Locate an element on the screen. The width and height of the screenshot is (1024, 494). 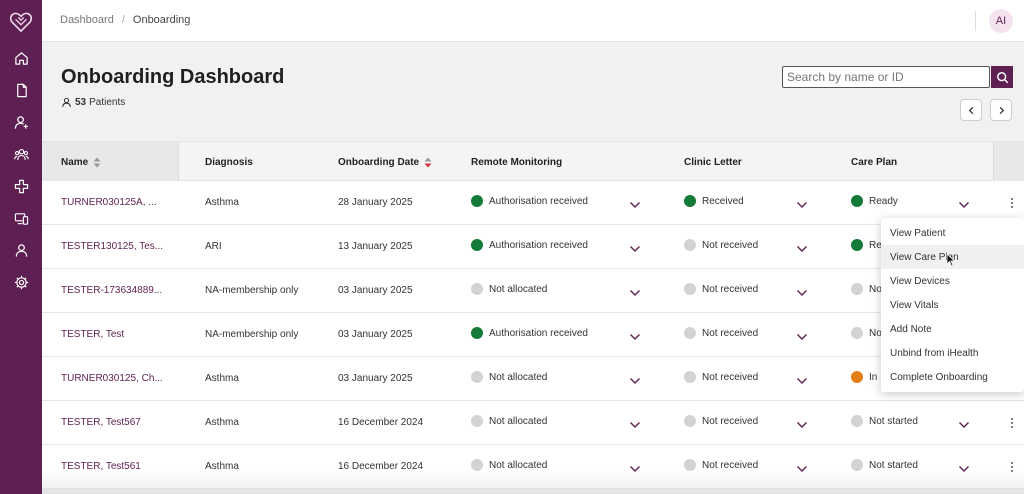
name-header-cell is located at coordinates (110, 161).